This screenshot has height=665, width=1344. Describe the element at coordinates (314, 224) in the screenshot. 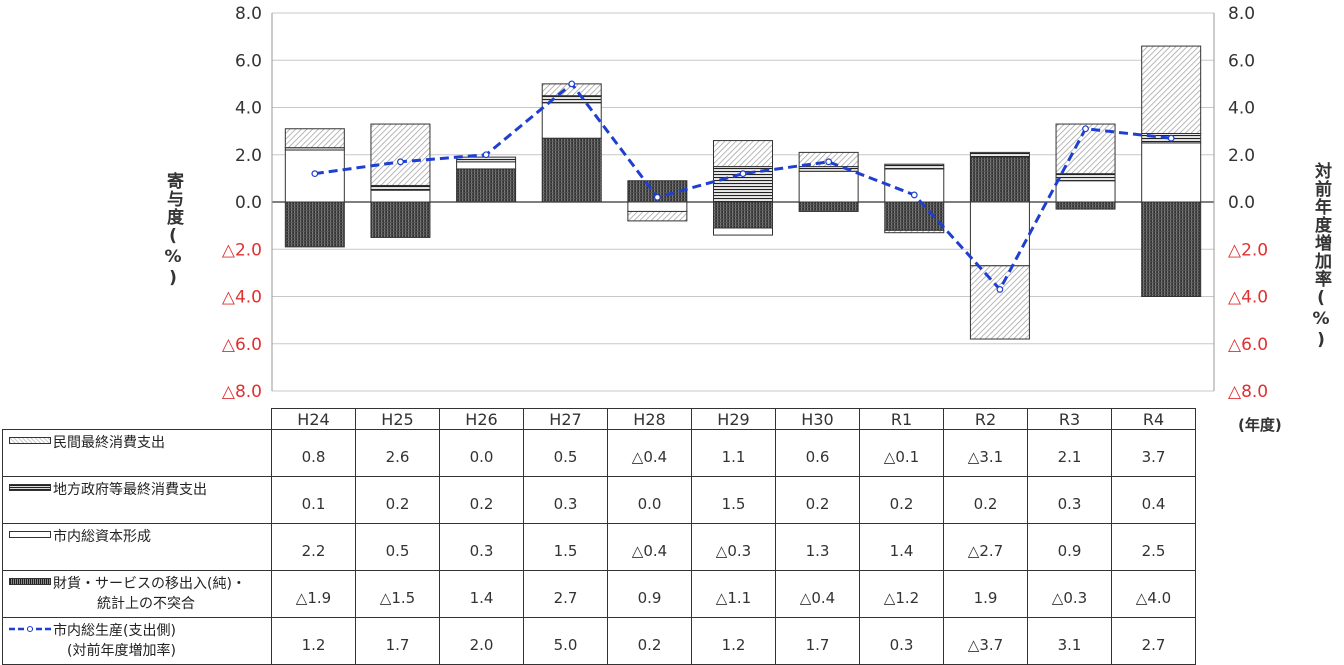

I see `bar-dense-H24` at that location.